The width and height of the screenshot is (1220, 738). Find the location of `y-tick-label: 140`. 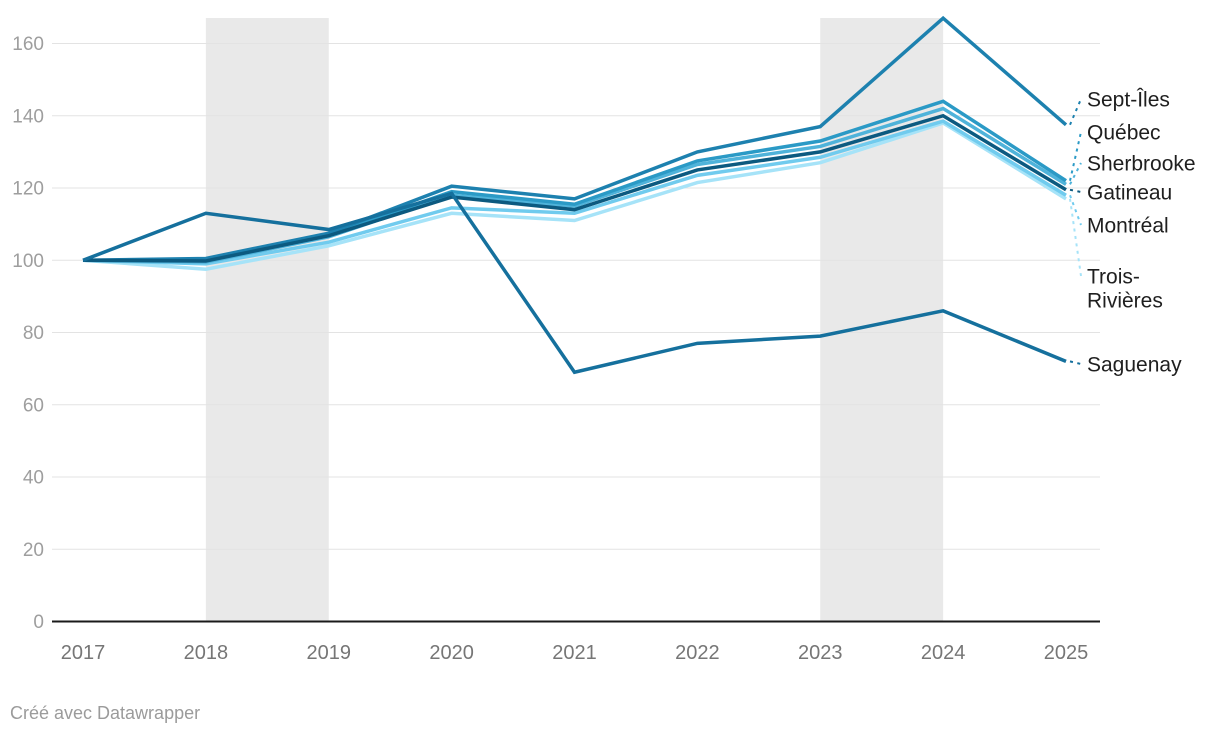

y-tick-label: 140 is located at coordinates (28, 116).